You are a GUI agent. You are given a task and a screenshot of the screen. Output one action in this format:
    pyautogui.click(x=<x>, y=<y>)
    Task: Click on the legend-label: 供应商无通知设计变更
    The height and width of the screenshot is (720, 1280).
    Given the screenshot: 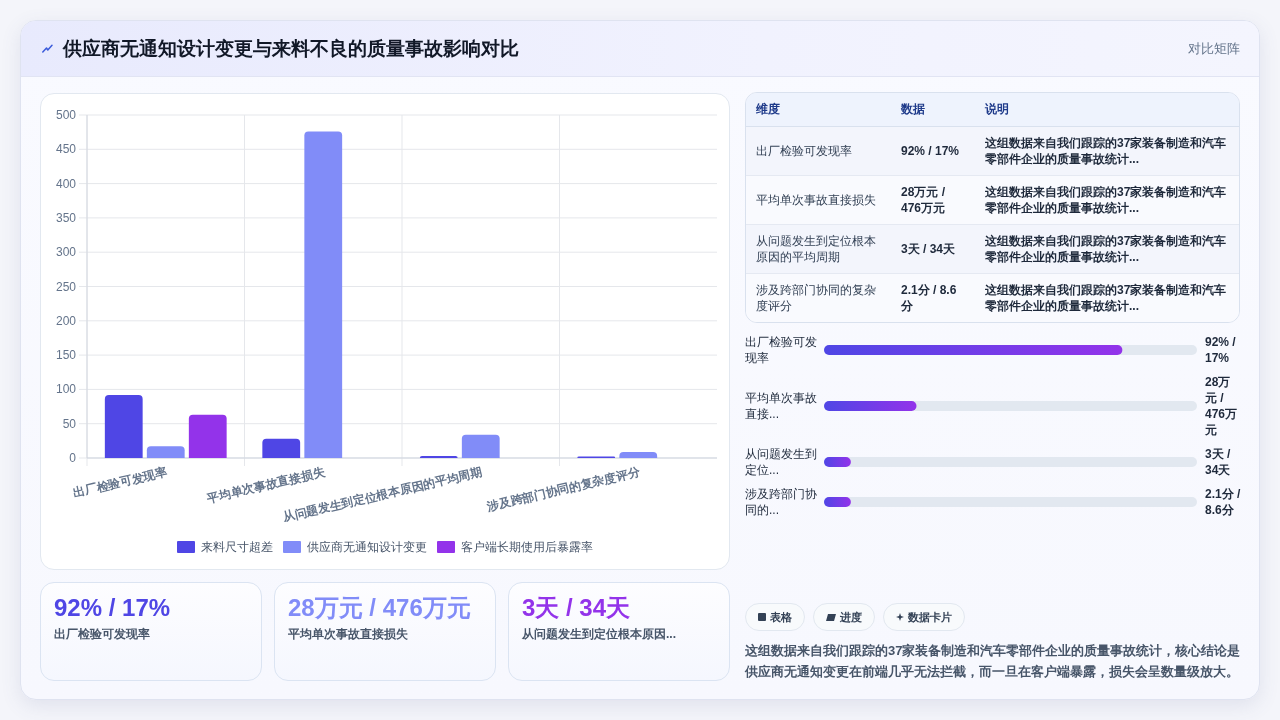 What is the action you would take?
    pyautogui.click(x=367, y=547)
    